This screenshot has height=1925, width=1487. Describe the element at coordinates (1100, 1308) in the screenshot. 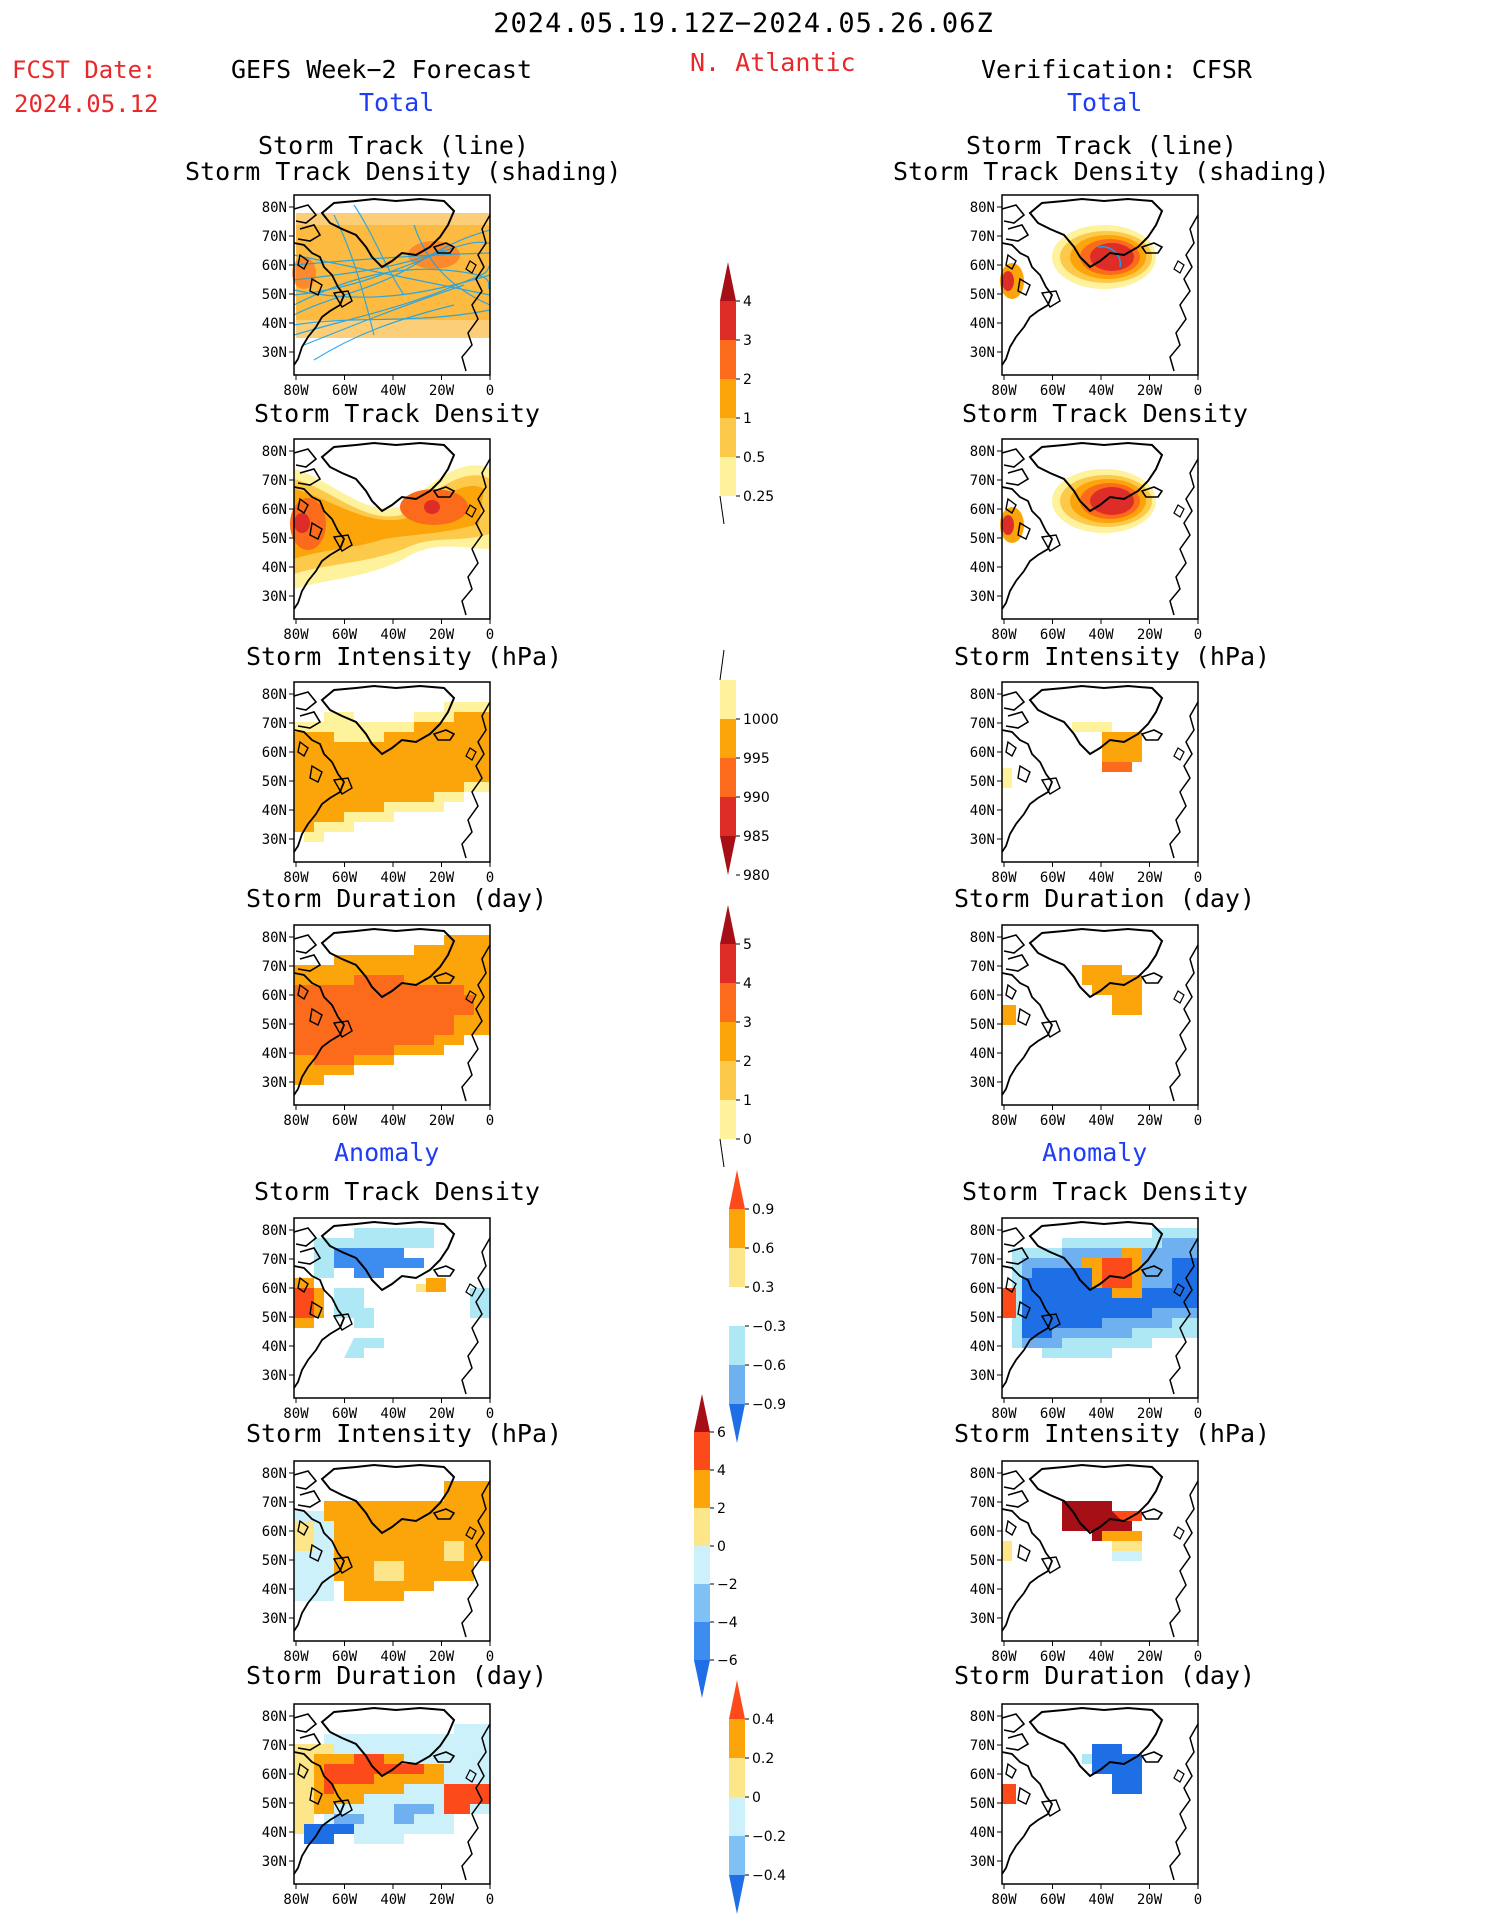

I see `map-panel-verification-density-anomaly` at that location.